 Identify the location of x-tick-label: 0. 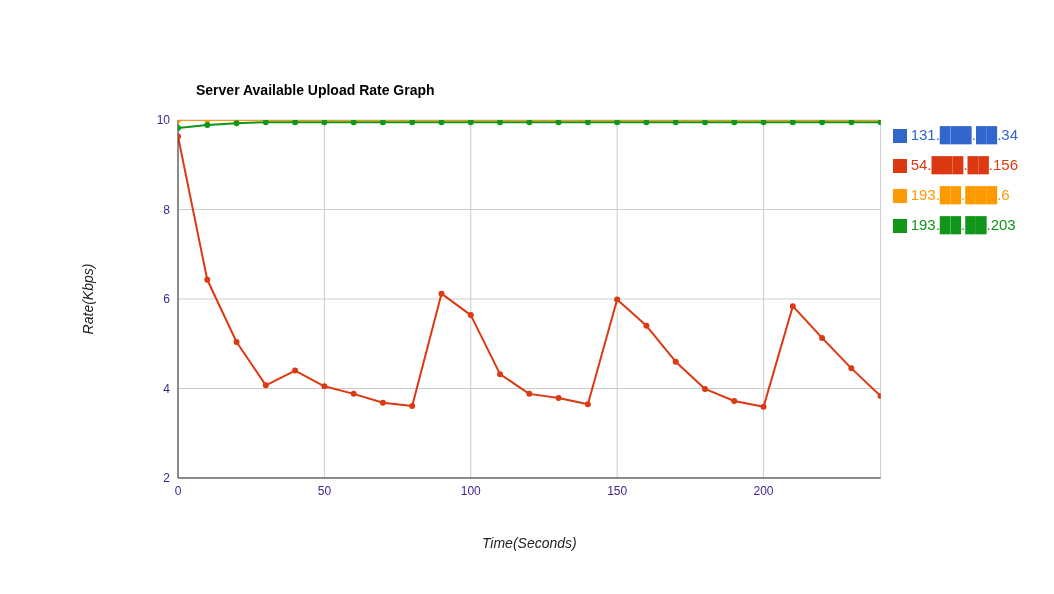
(178, 490).